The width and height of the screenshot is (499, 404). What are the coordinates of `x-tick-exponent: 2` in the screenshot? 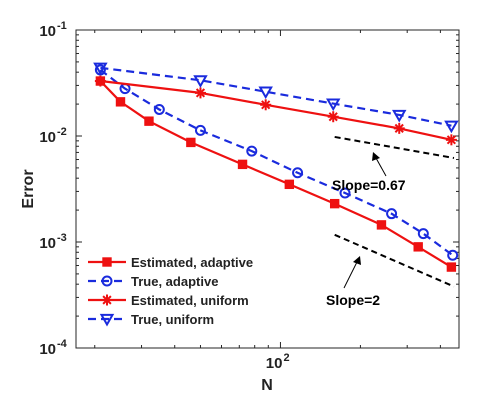 It's located at (286, 358).